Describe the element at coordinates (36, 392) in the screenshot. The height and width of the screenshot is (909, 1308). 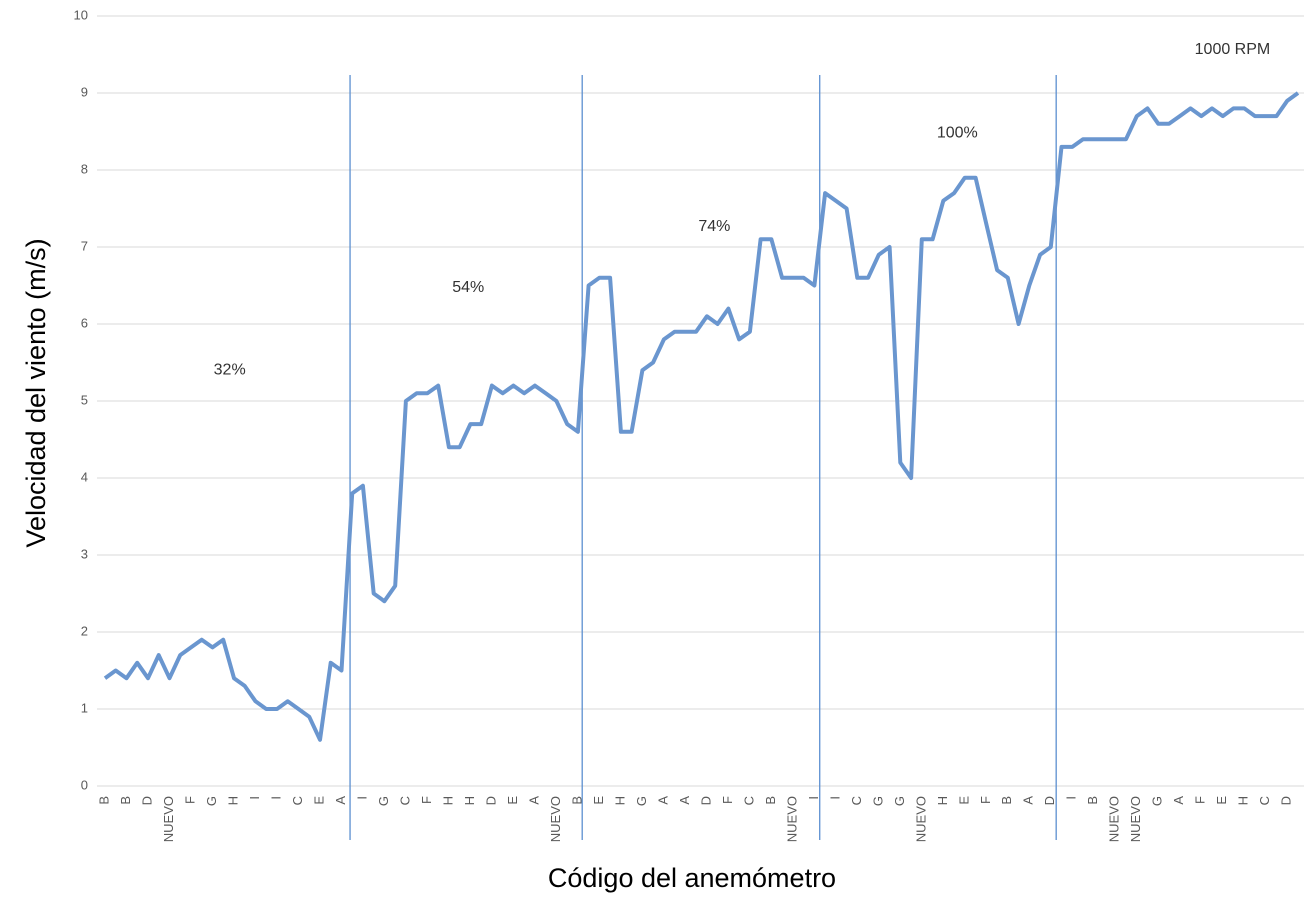
I see `y-axis-title: Velocidad del viento (m/s)` at that location.